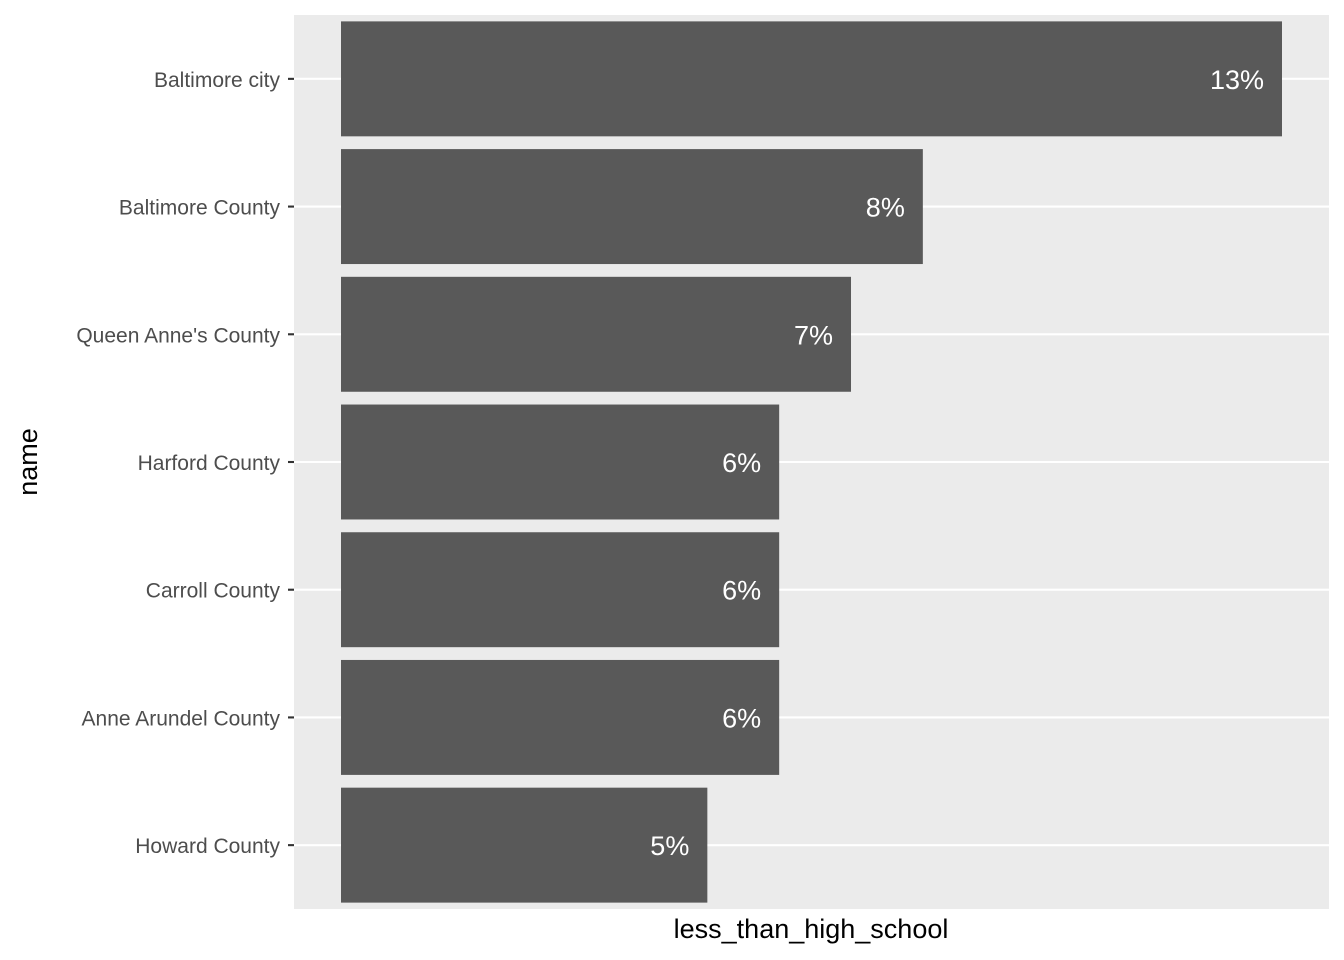 This screenshot has height=960, width=1344. I want to click on y-tick-label: Queen Anne's County, so click(178, 335).